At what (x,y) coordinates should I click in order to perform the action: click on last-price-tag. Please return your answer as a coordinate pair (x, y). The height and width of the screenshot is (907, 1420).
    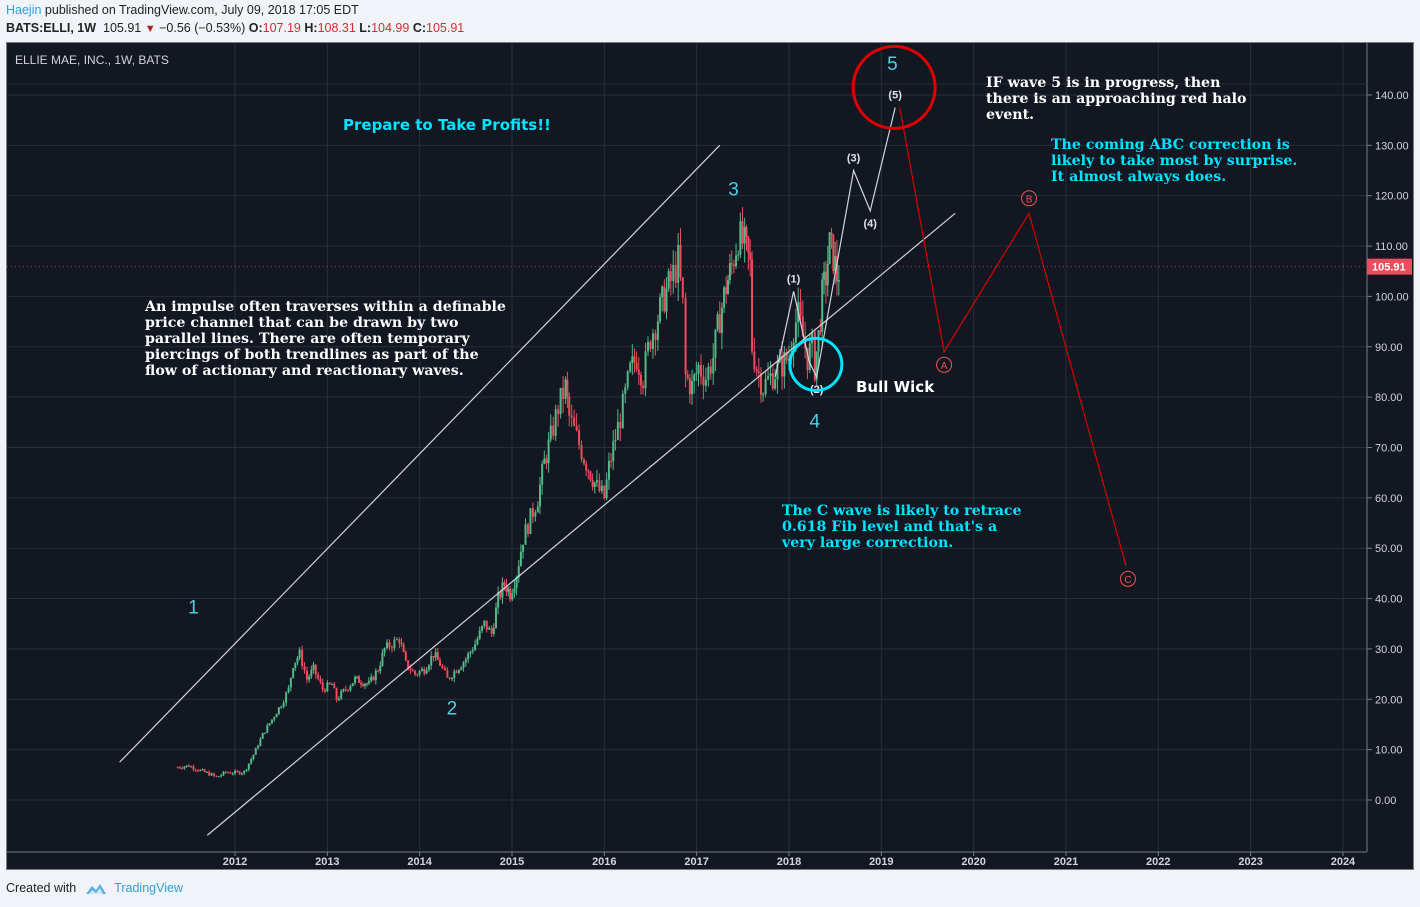
    Looking at the image, I should click on (1389, 266).